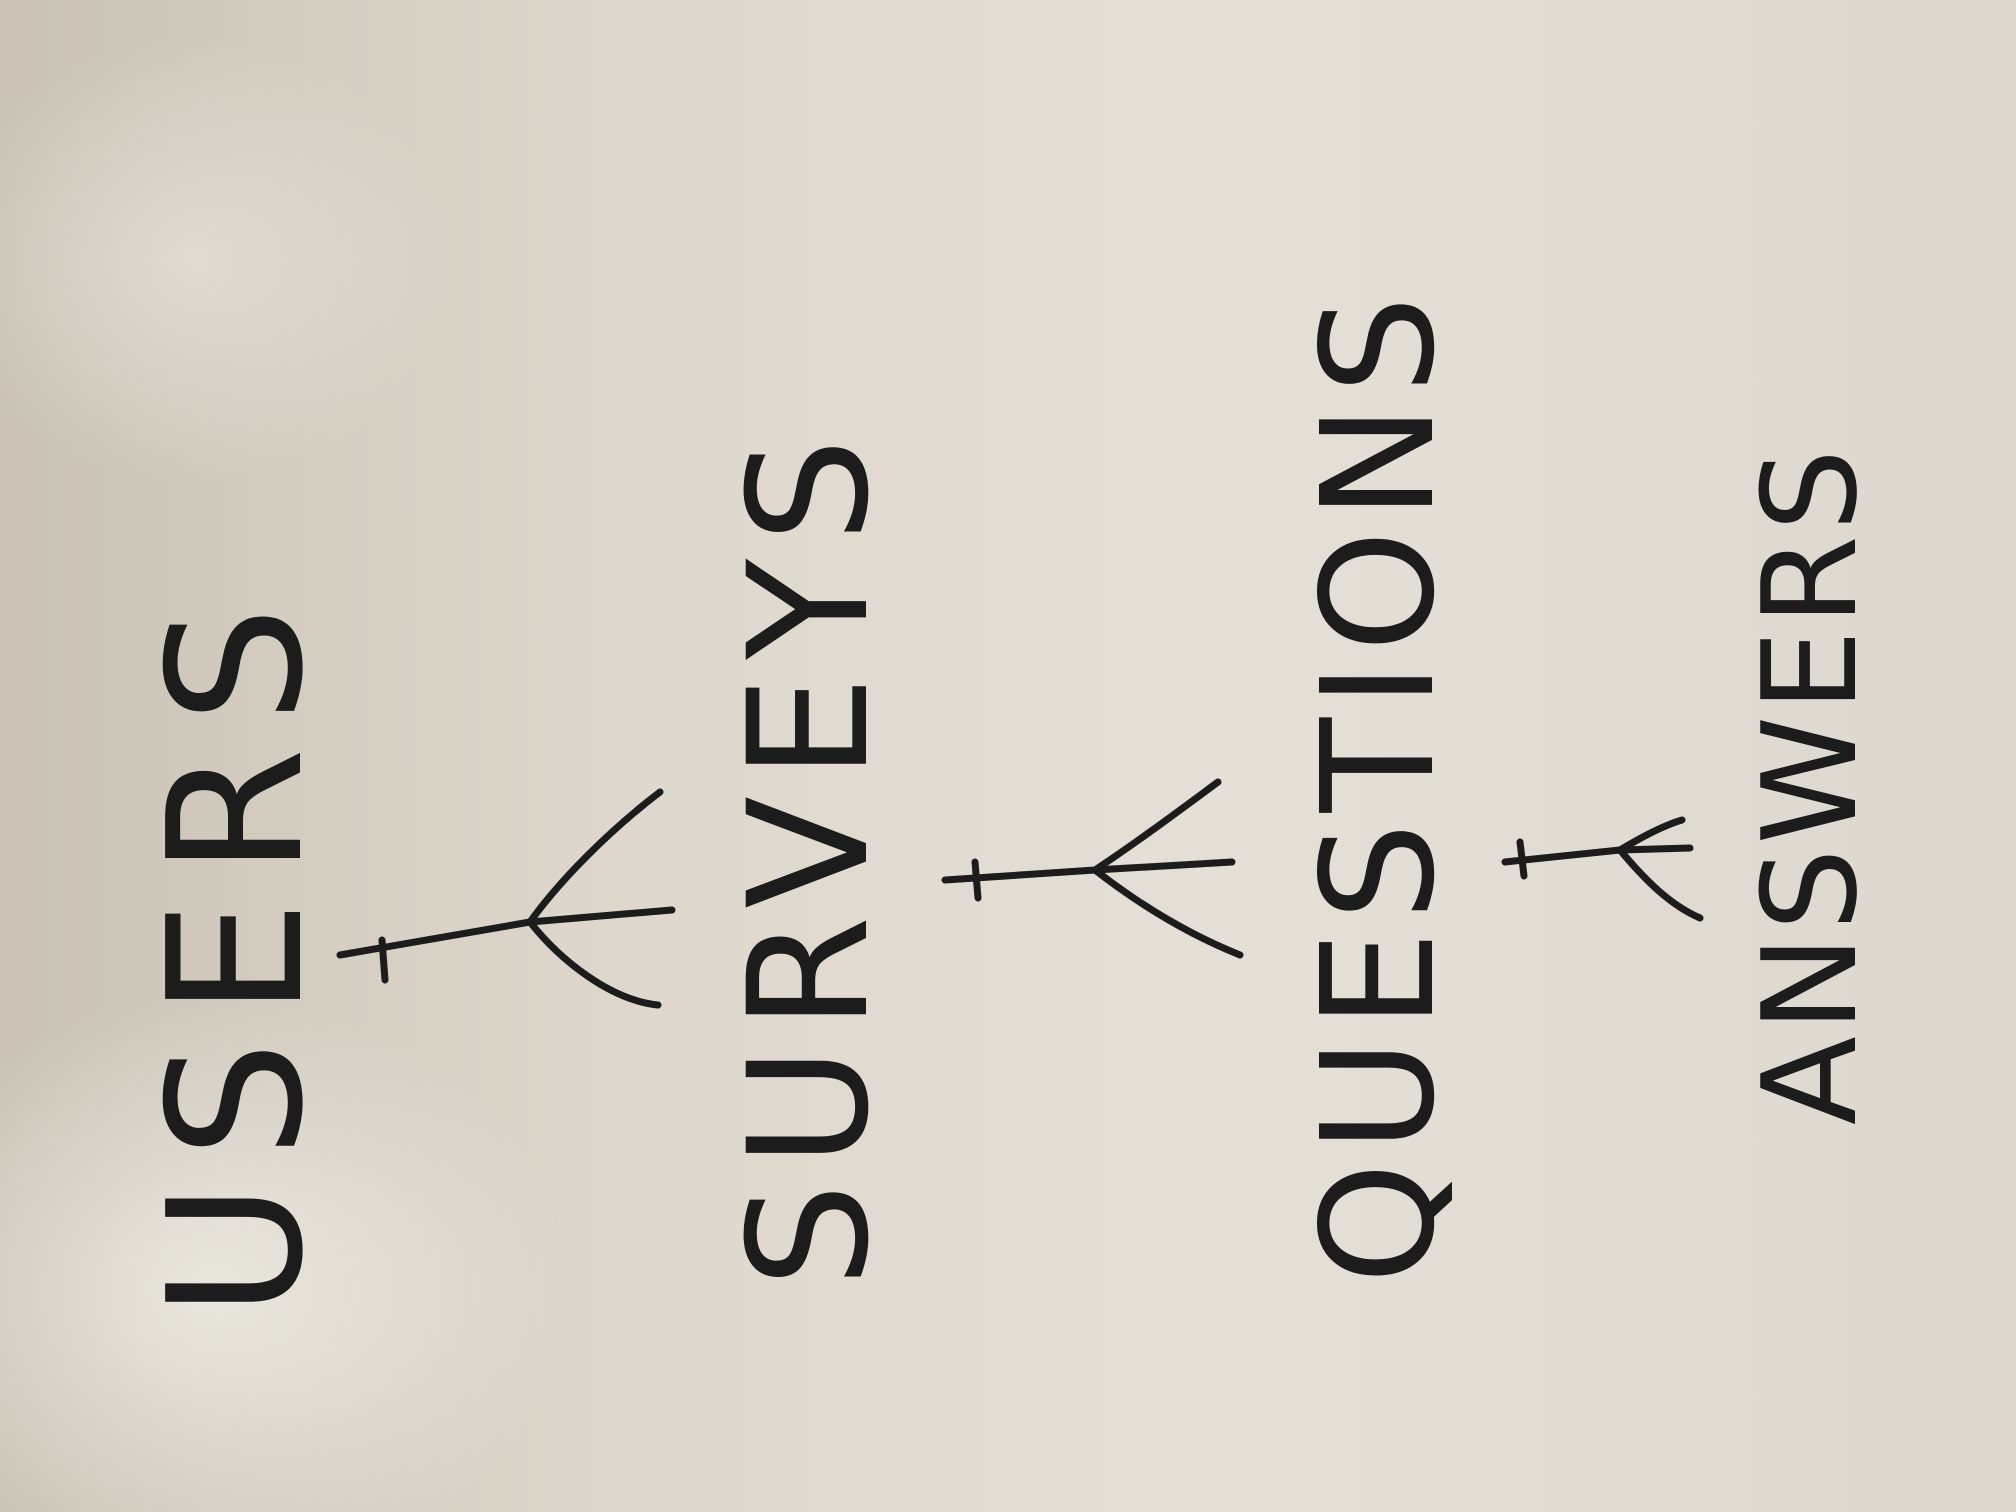 This screenshot has width=2016, height=1512. Describe the element at coordinates (809, 855) in the screenshot. I see `entity-label-surveys: SURVEYS` at that location.